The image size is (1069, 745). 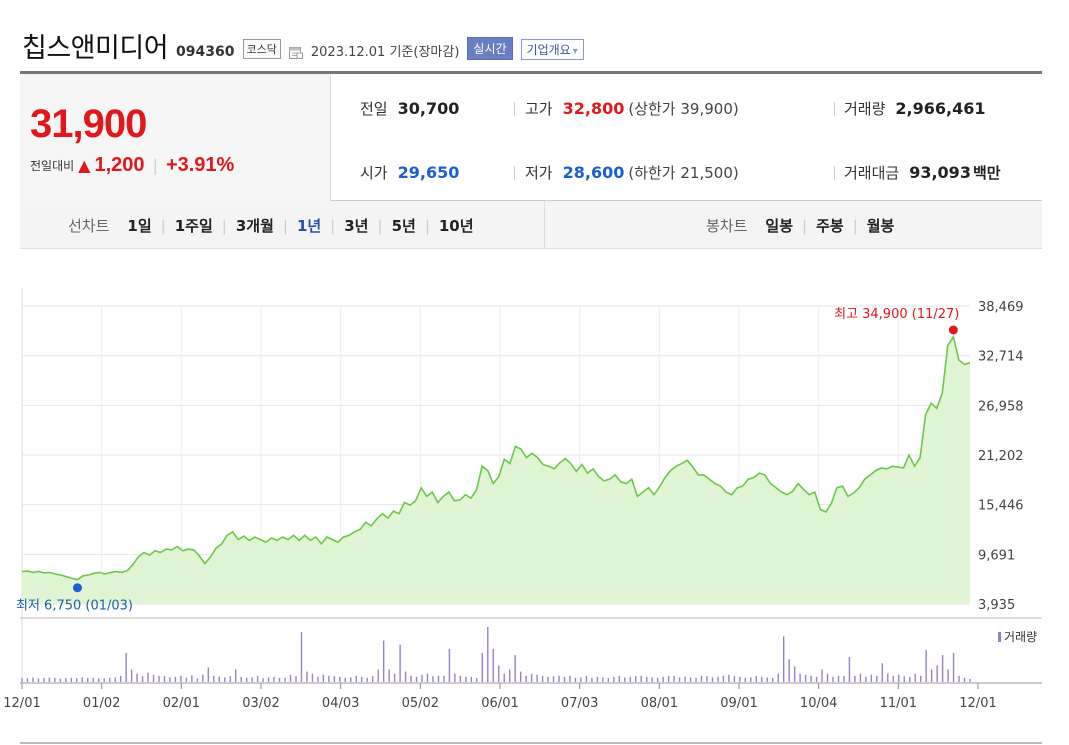 What do you see at coordinates (632, 108) in the screenshot?
I see `high-price: 고가 32,800 (상한가 39,900)` at bounding box center [632, 108].